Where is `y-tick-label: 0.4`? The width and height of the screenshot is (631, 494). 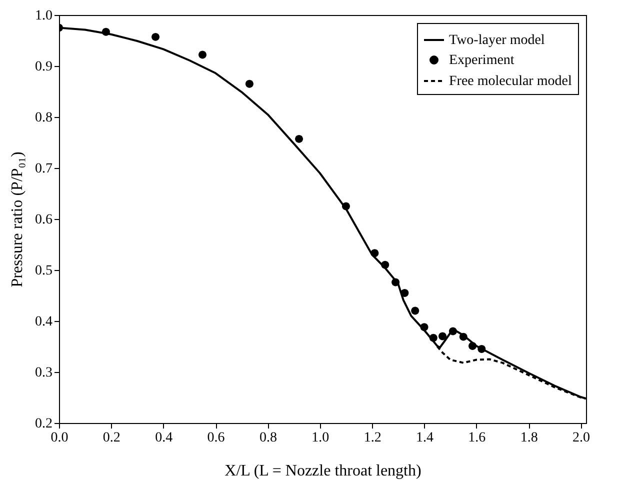 y-tick-label: 0.4 is located at coordinates (43, 322).